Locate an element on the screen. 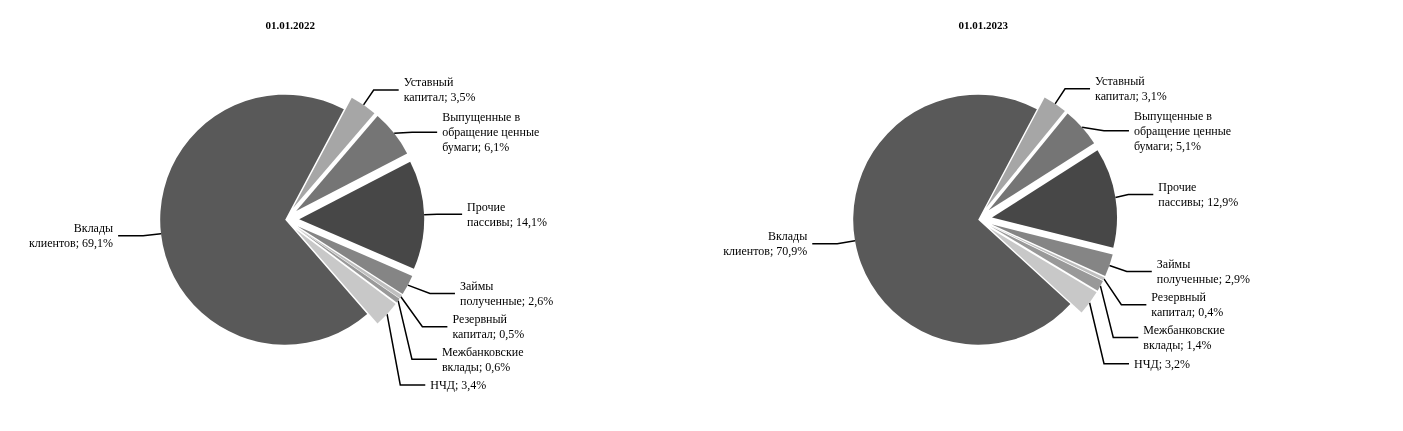  slice-label: Займы полученные; 2,9% is located at coordinates (1203, 271).